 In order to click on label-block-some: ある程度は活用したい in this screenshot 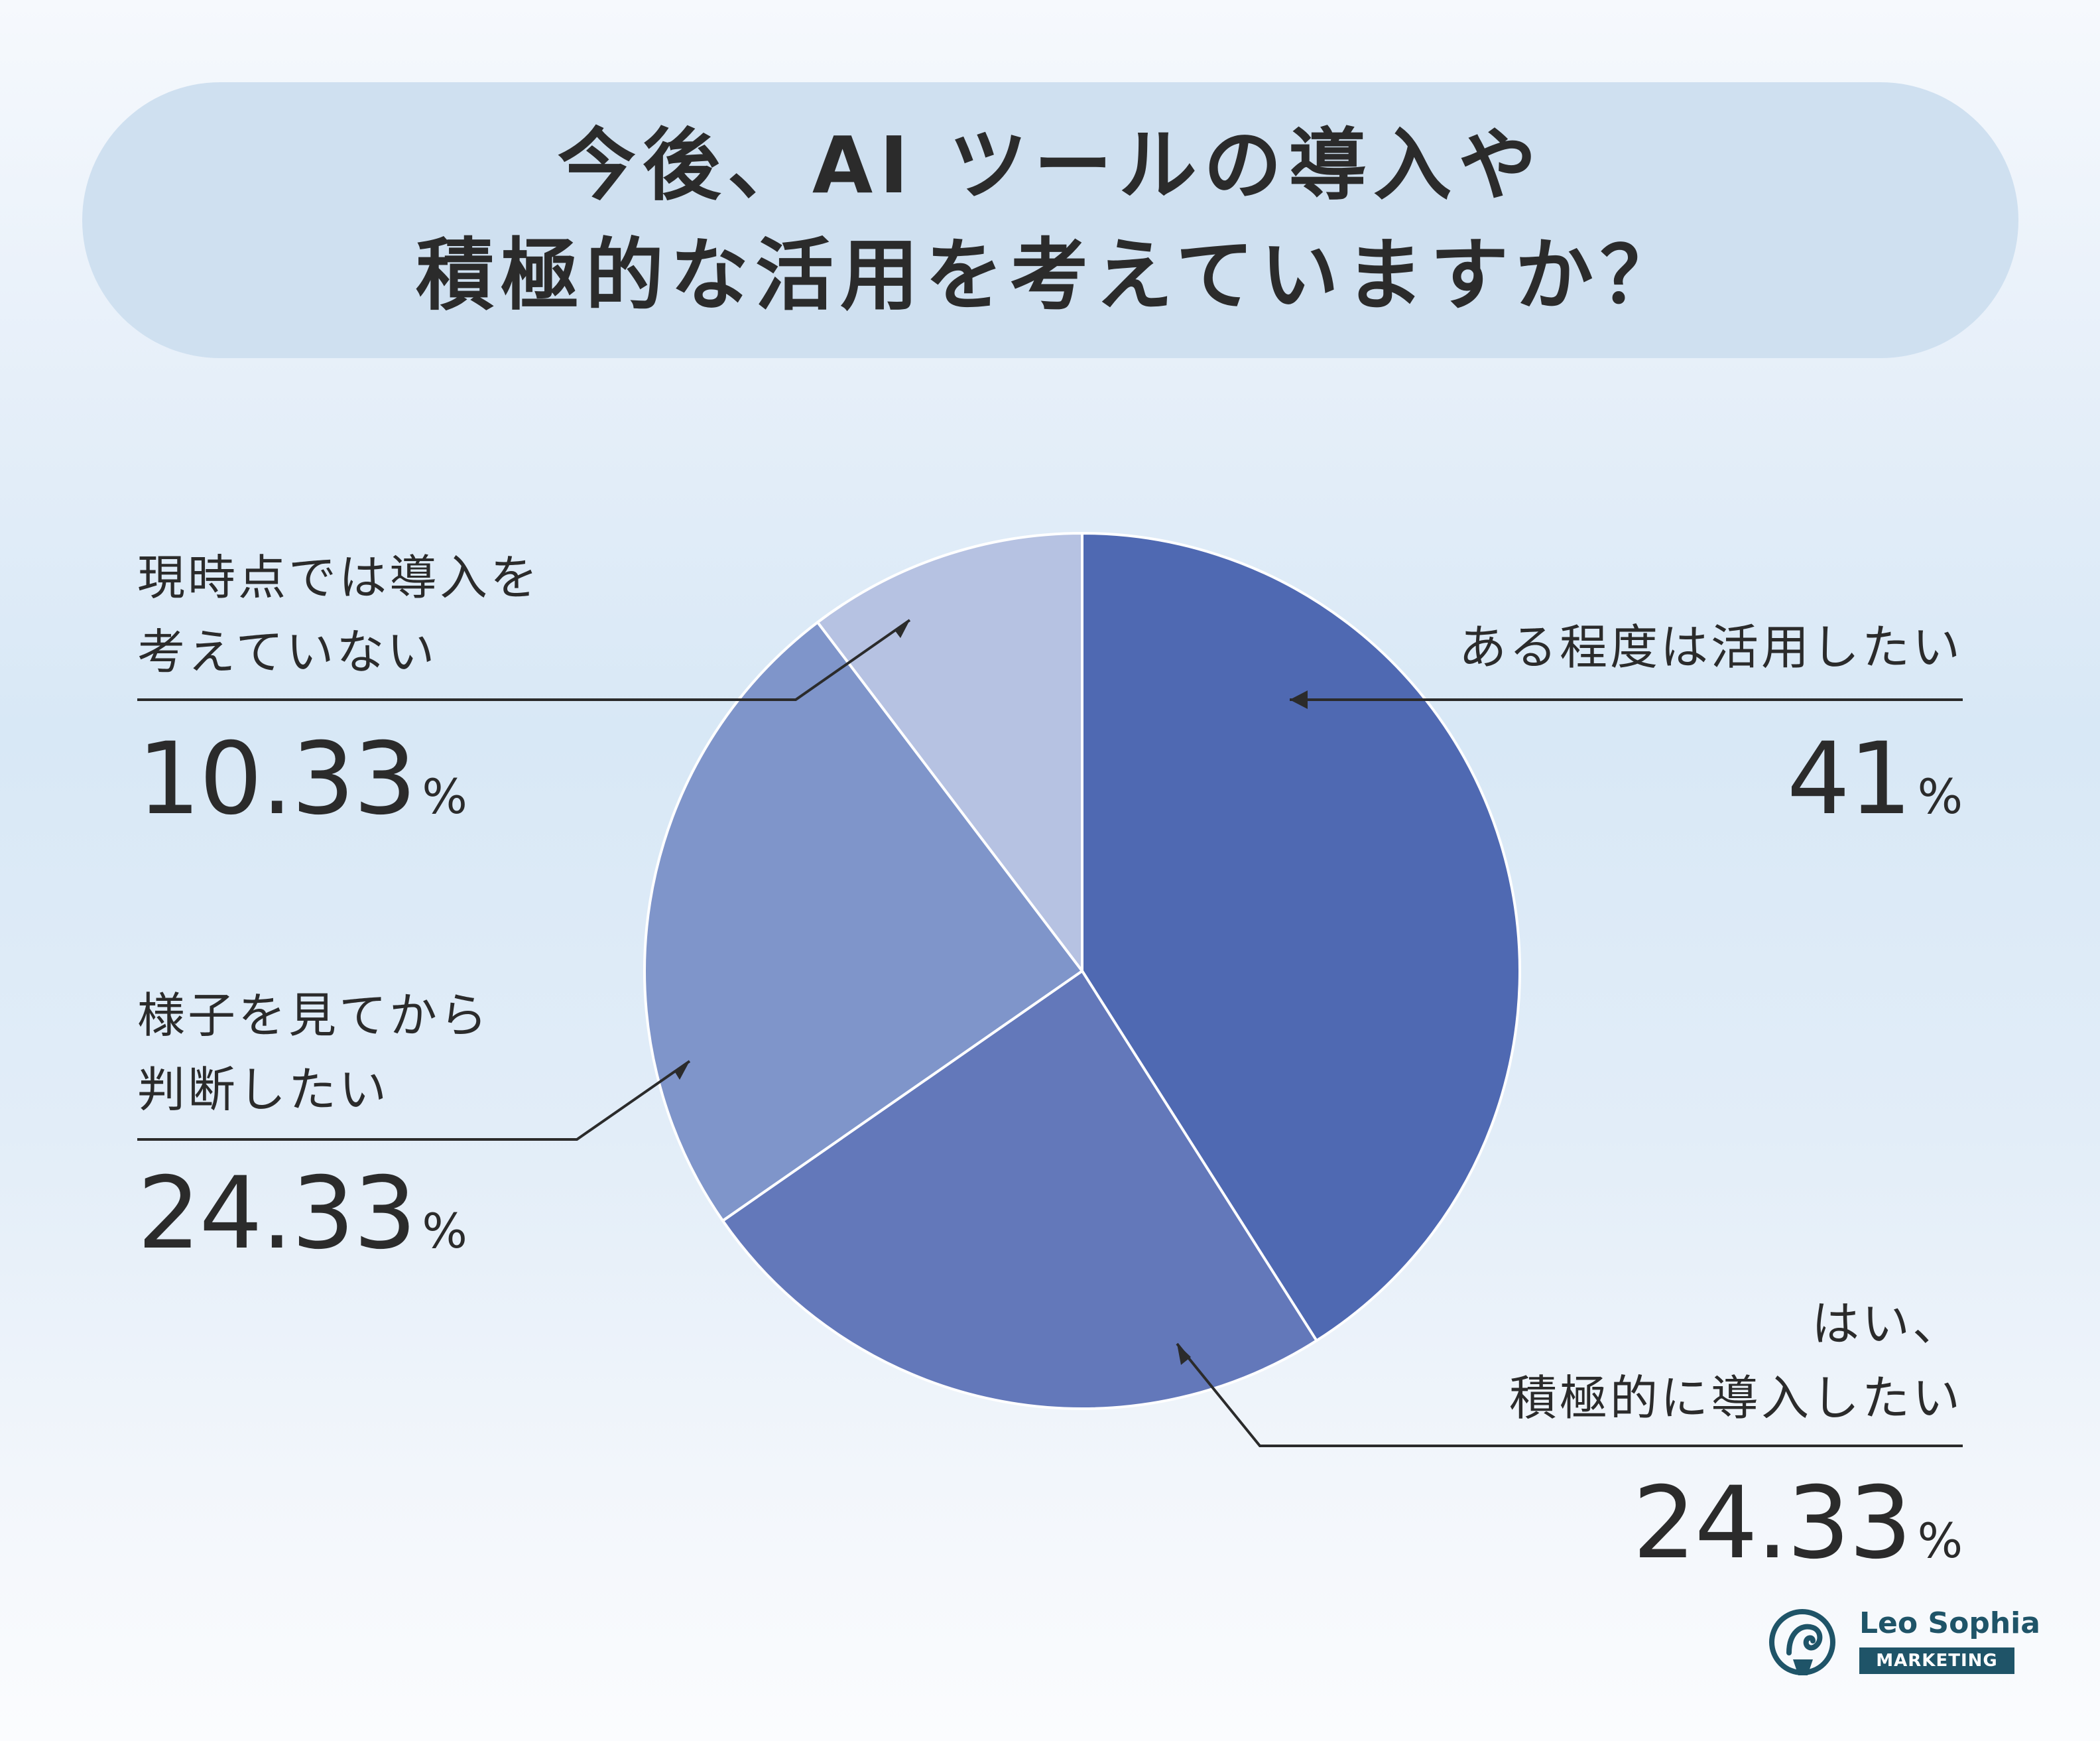, I will do `click(1678, 647)`.